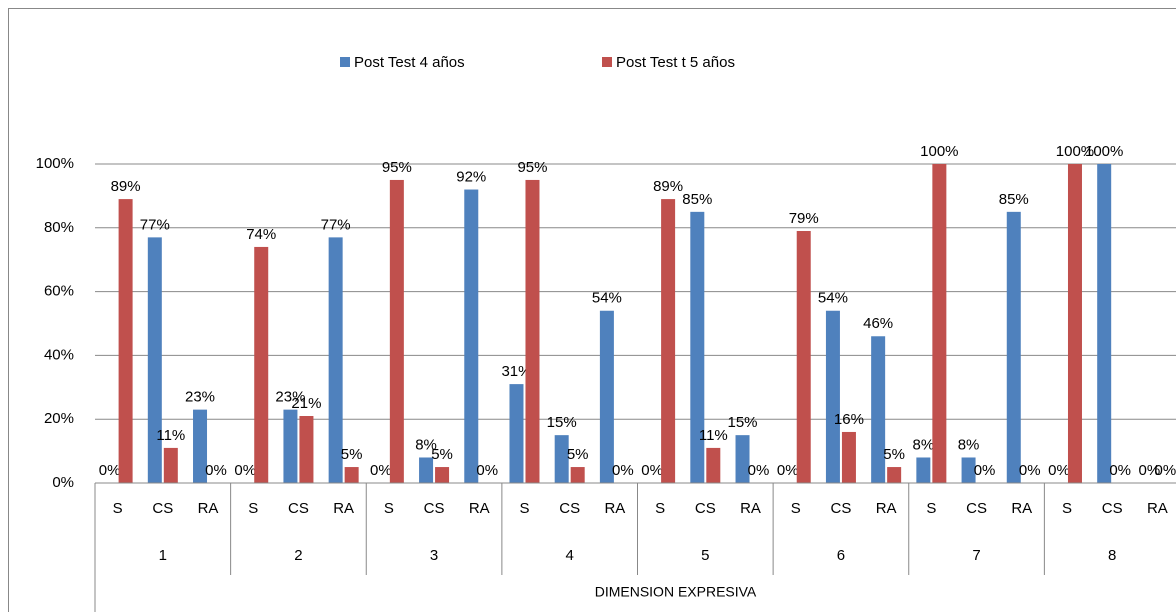  What do you see at coordinates (55, 163) in the screenshot?
I see `y-tick-label: 100%` at bounding box center [55, 163].